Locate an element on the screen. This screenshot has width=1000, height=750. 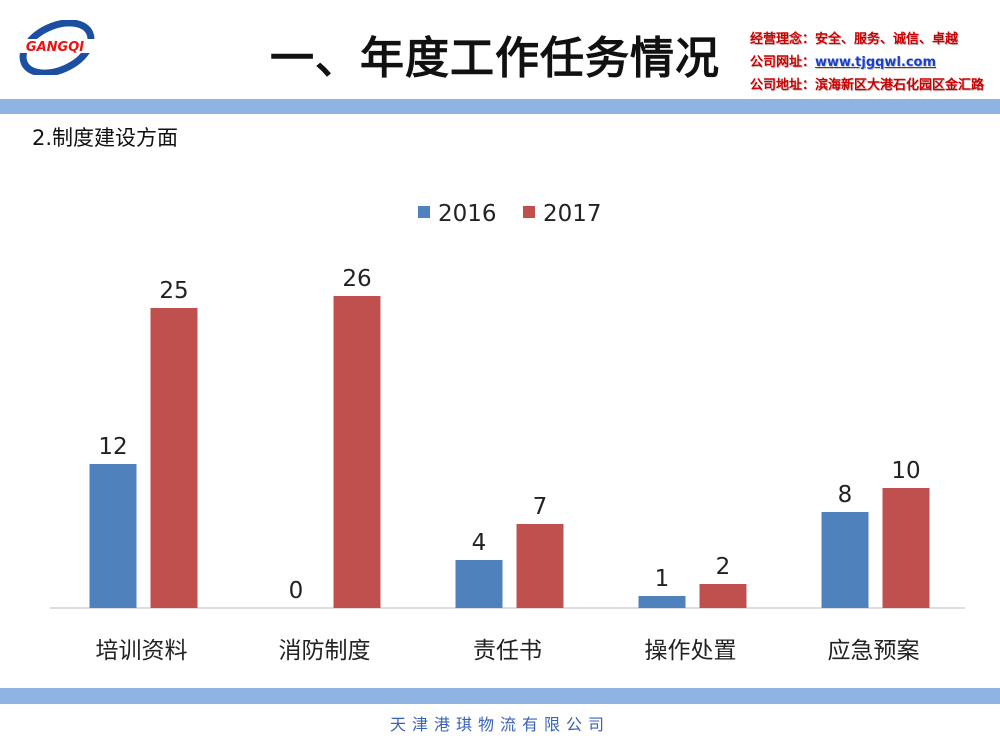
category-label-3: 操作处置 is located at coordinates (691, 651).